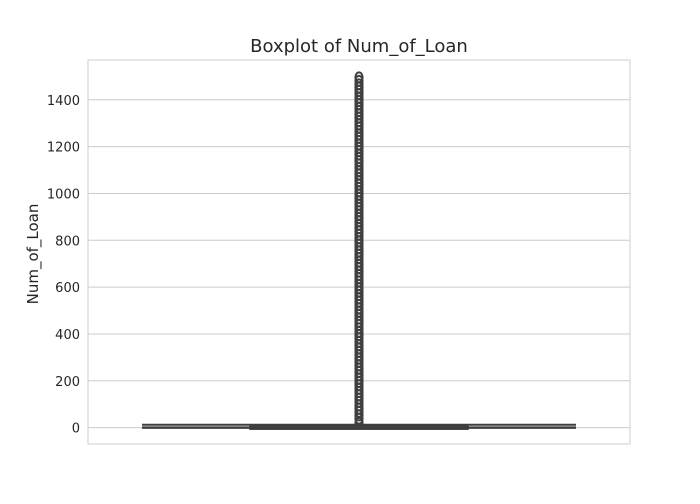  I want to click on outlier-layer, so click(359, 250).